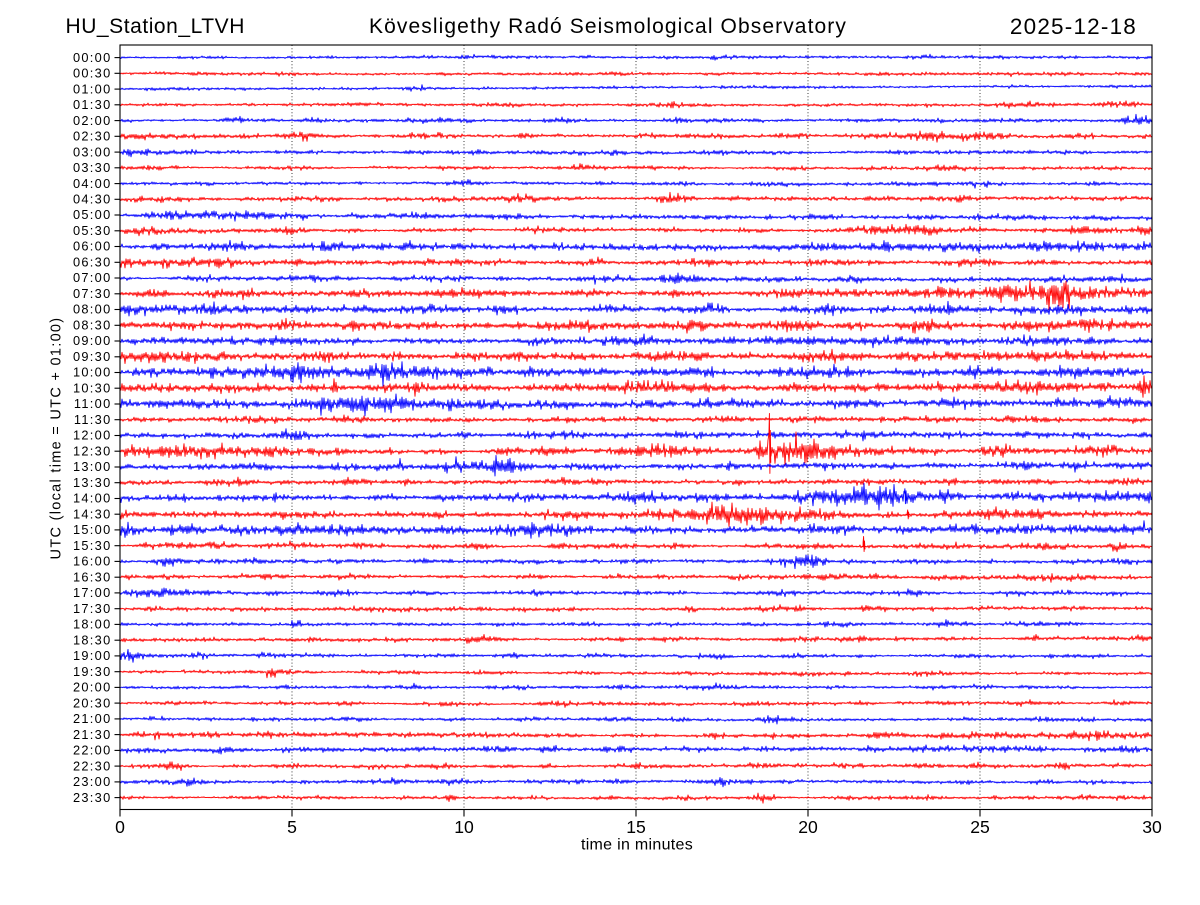 This screenshot has width=1200, height=905. What do you see at coordinates (92, 671) in the screenshot?
I see `svg-text: 19:30` at bounding box center [92, 671].